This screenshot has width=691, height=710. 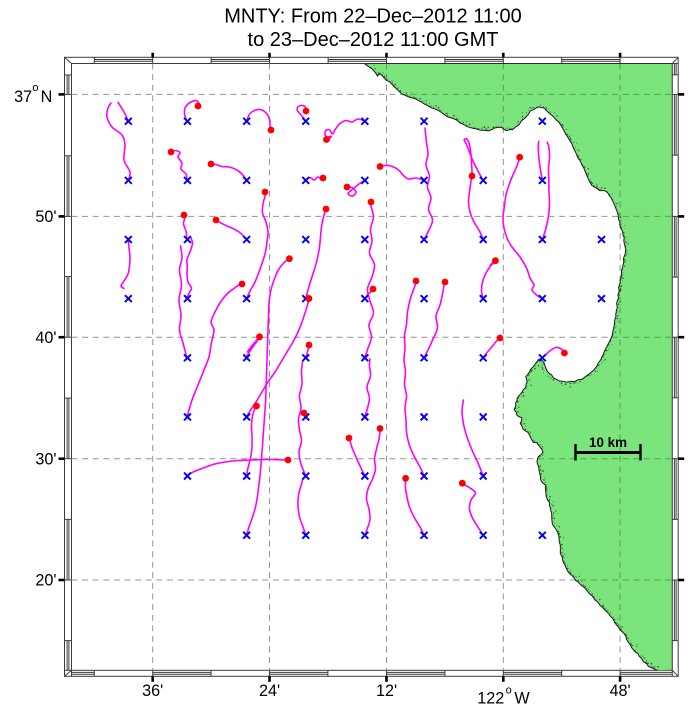 I want to click on svg-text: 20', so click(x=45, y=581).